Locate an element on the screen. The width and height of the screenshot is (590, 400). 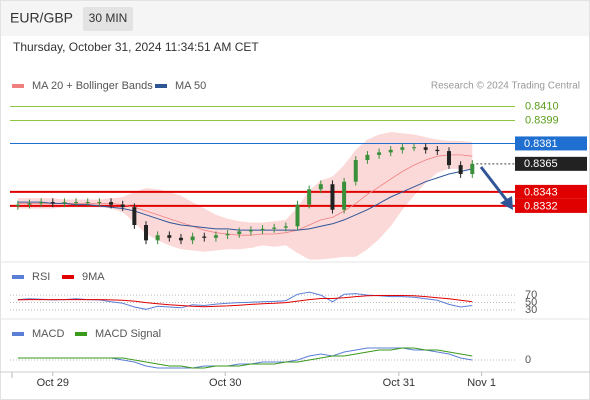
y-tick-label: 30 is located at coordinates (531, 310).